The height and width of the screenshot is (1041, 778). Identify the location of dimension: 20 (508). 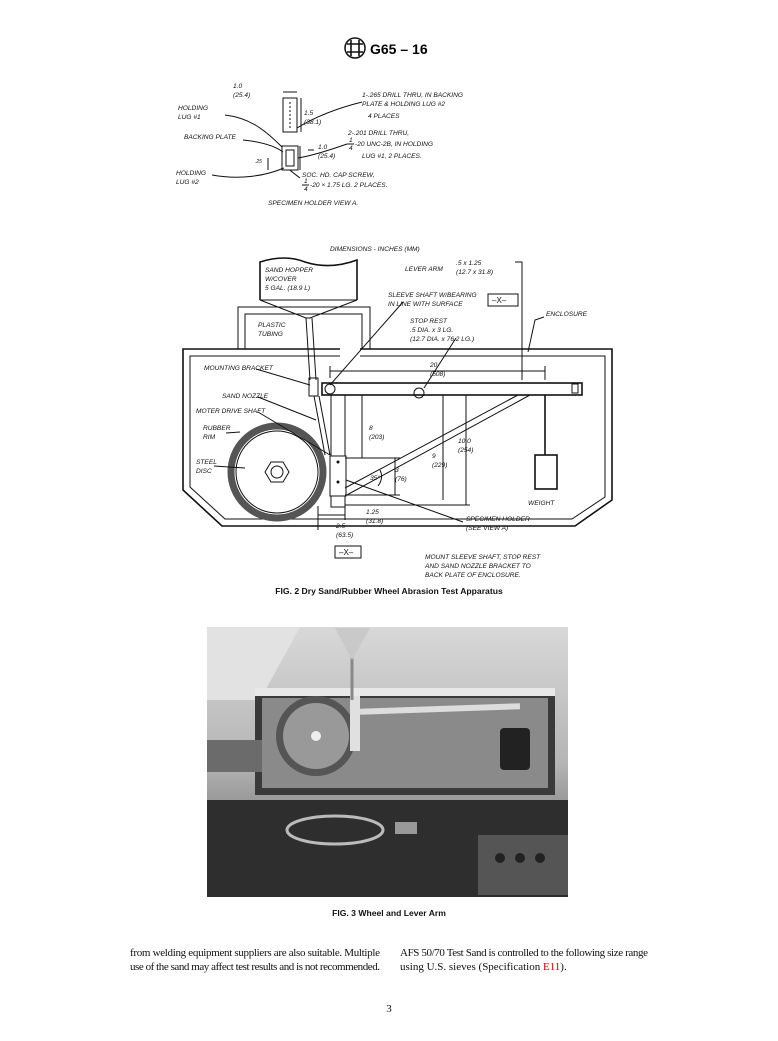
(437, 370).